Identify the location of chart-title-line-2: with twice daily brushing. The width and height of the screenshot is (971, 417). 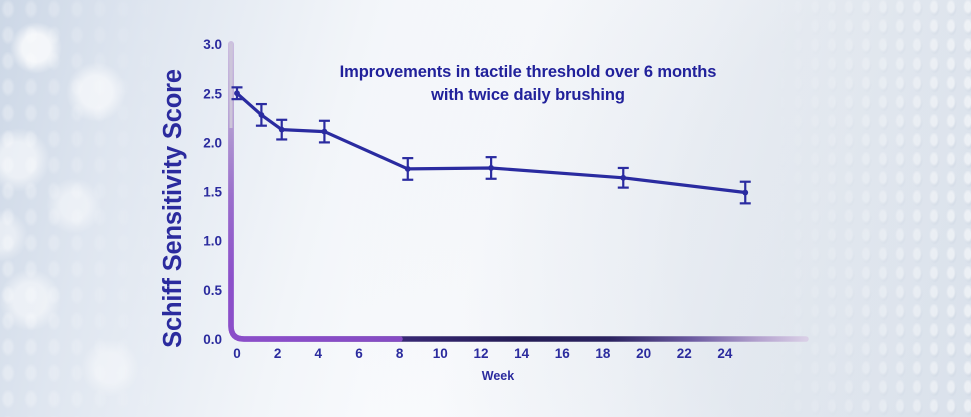
(527, 95).